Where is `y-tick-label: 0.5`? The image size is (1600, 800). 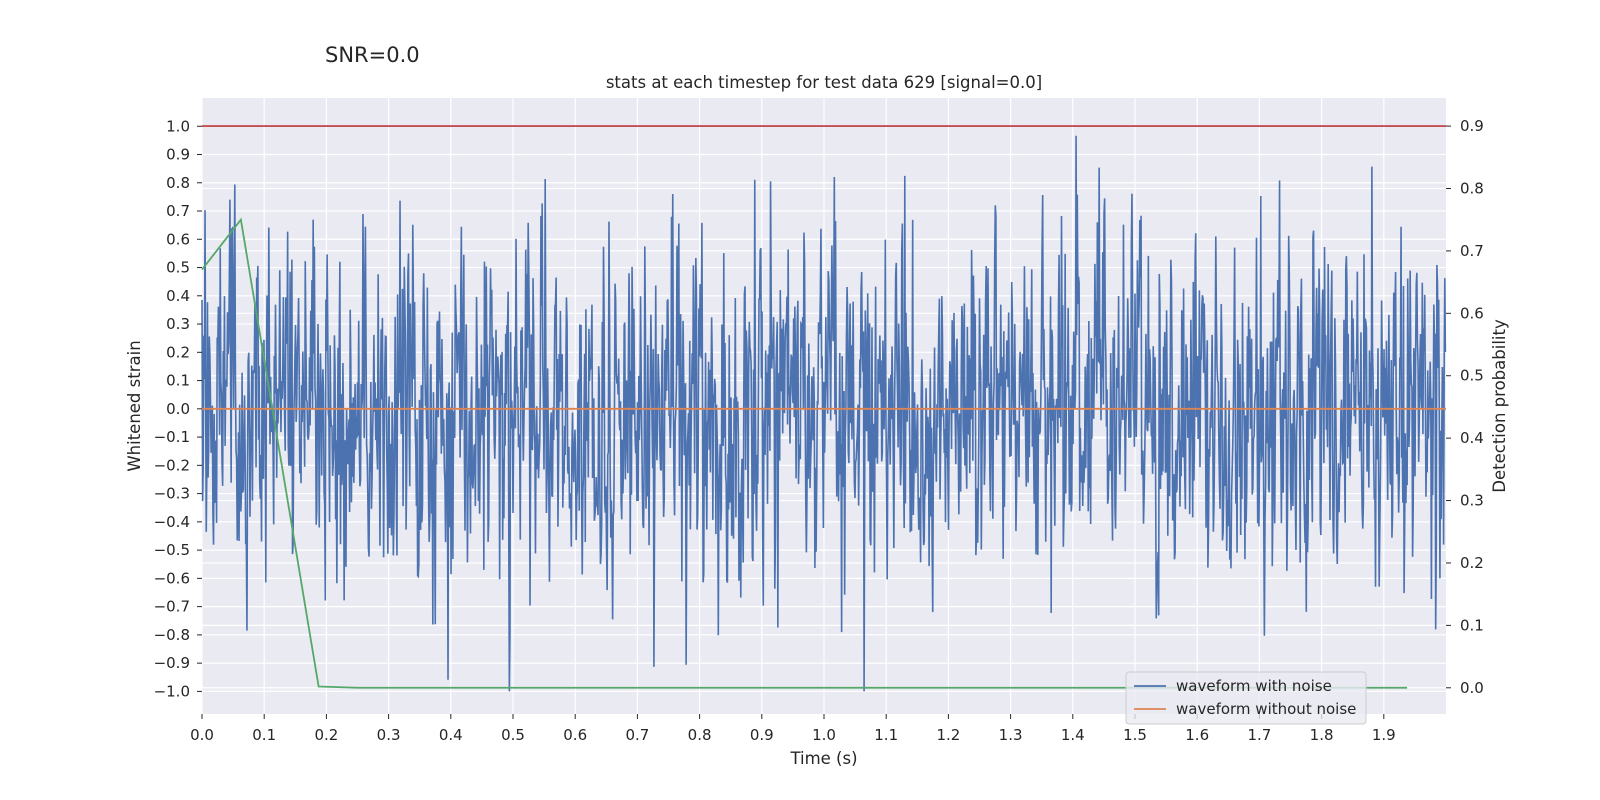
y-tick-label: 0.5 is located at coordinates (178, 268).